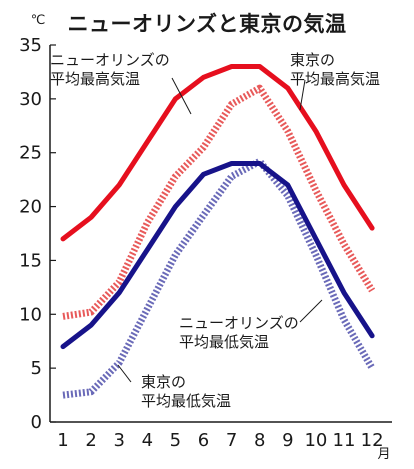 The image size is (414, 469). What do you see at coordinates (30, 45) in the screenshot?
I see `y-tick-label: 35` at bounding box center [30, 45].